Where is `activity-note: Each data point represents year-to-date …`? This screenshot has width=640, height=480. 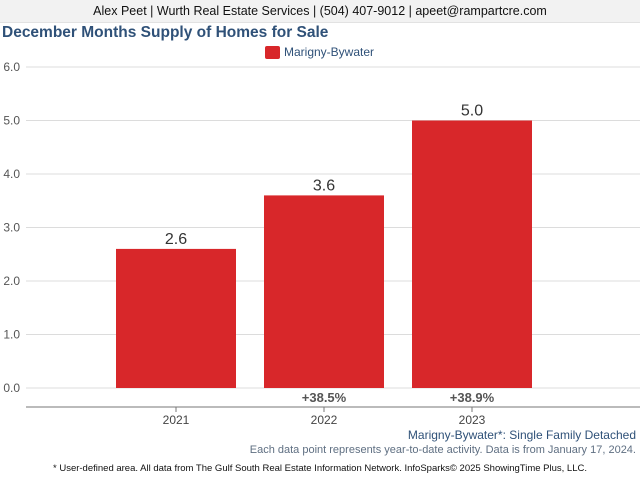 activity-note: Each data point represents year-to-date … is located at coordinates (442, 450).